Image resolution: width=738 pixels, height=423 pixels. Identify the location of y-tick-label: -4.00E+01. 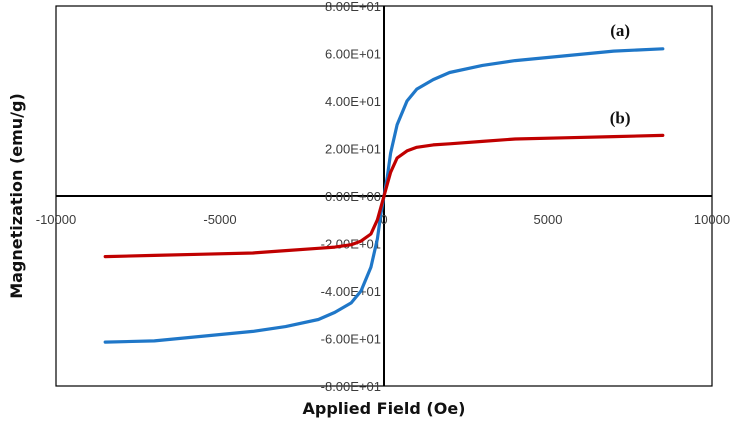
(351, 291).